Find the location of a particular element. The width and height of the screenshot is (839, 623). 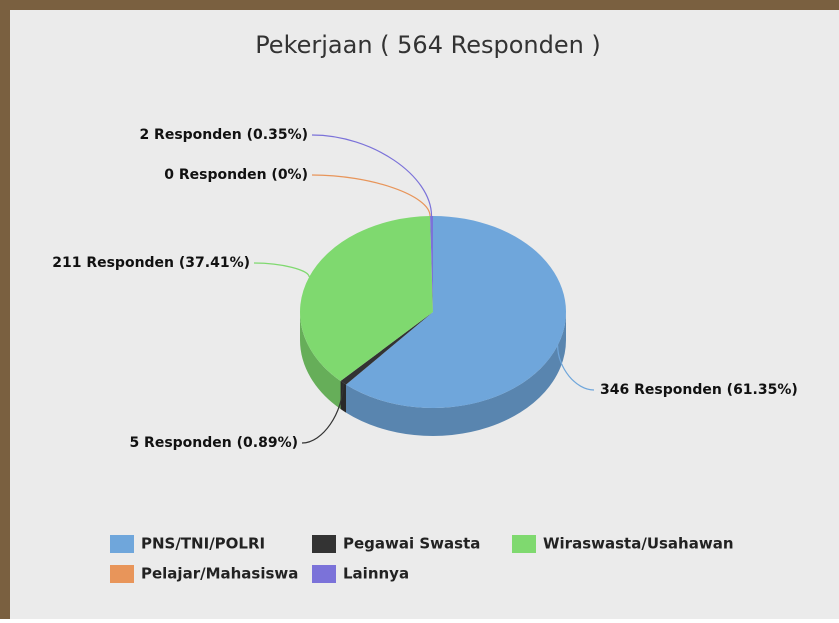

legend-label: Lainnya is located at coordinates (376, 574).